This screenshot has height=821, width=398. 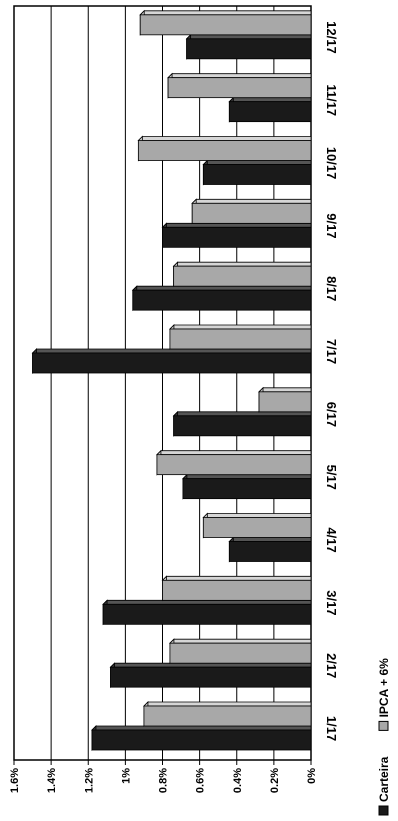 What do you see at coordinates (331, 288) in the screenshot?
I see `category-label: 8/17` at bounding box center [331, 288].